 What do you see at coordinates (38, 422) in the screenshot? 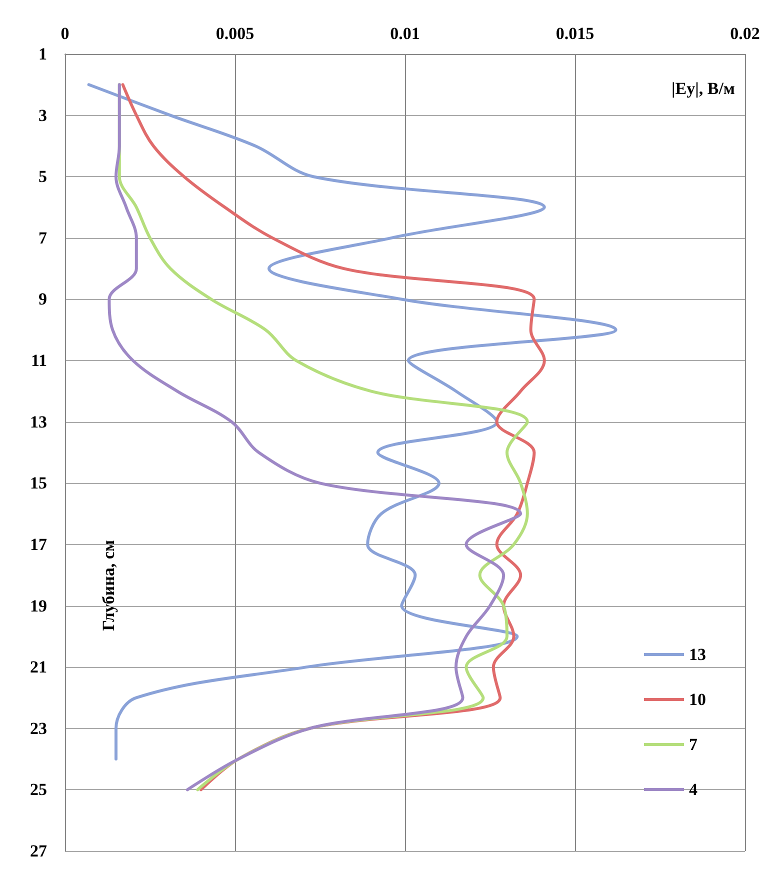
I see `y-tick-label: 13` at bounding box center [38, 422].